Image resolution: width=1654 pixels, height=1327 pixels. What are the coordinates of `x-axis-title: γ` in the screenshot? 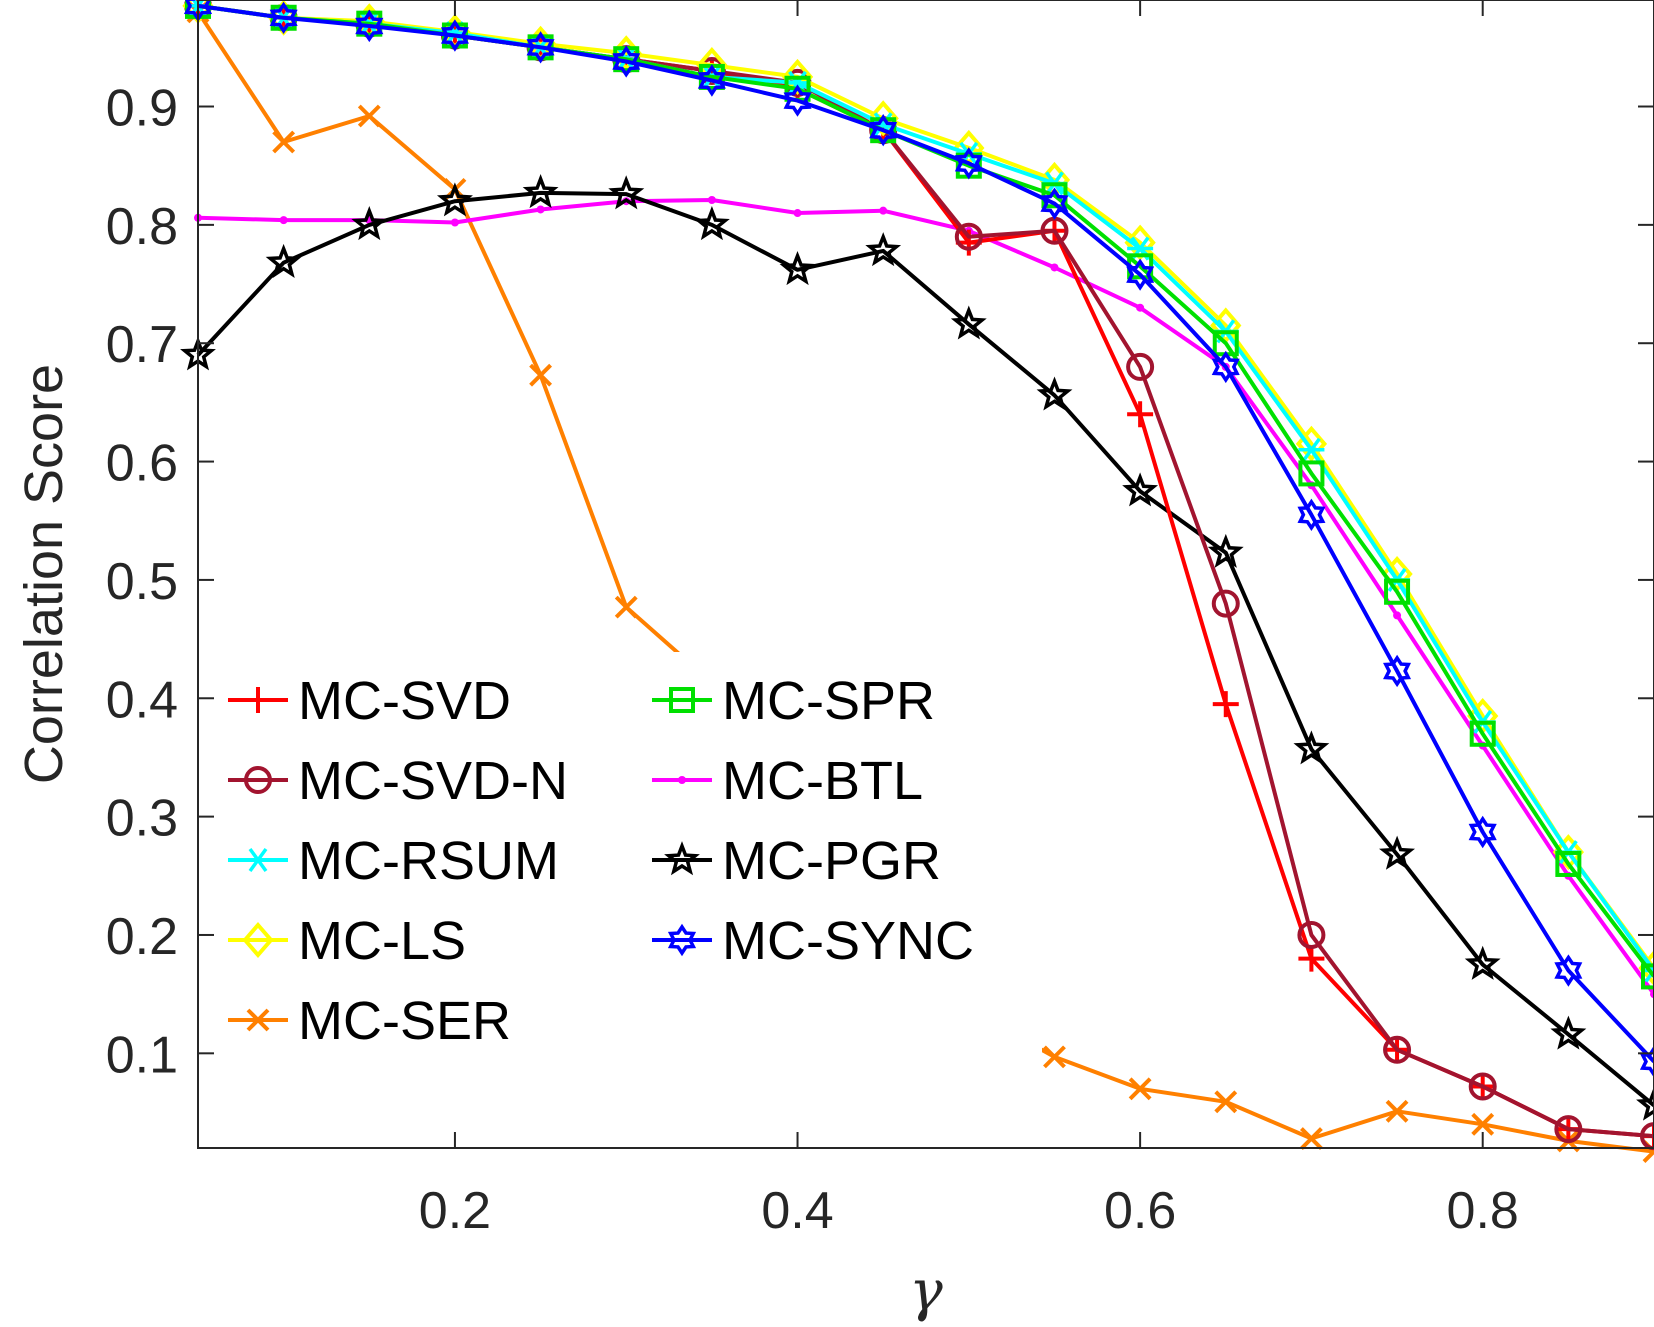 It's located at (926, 1291).